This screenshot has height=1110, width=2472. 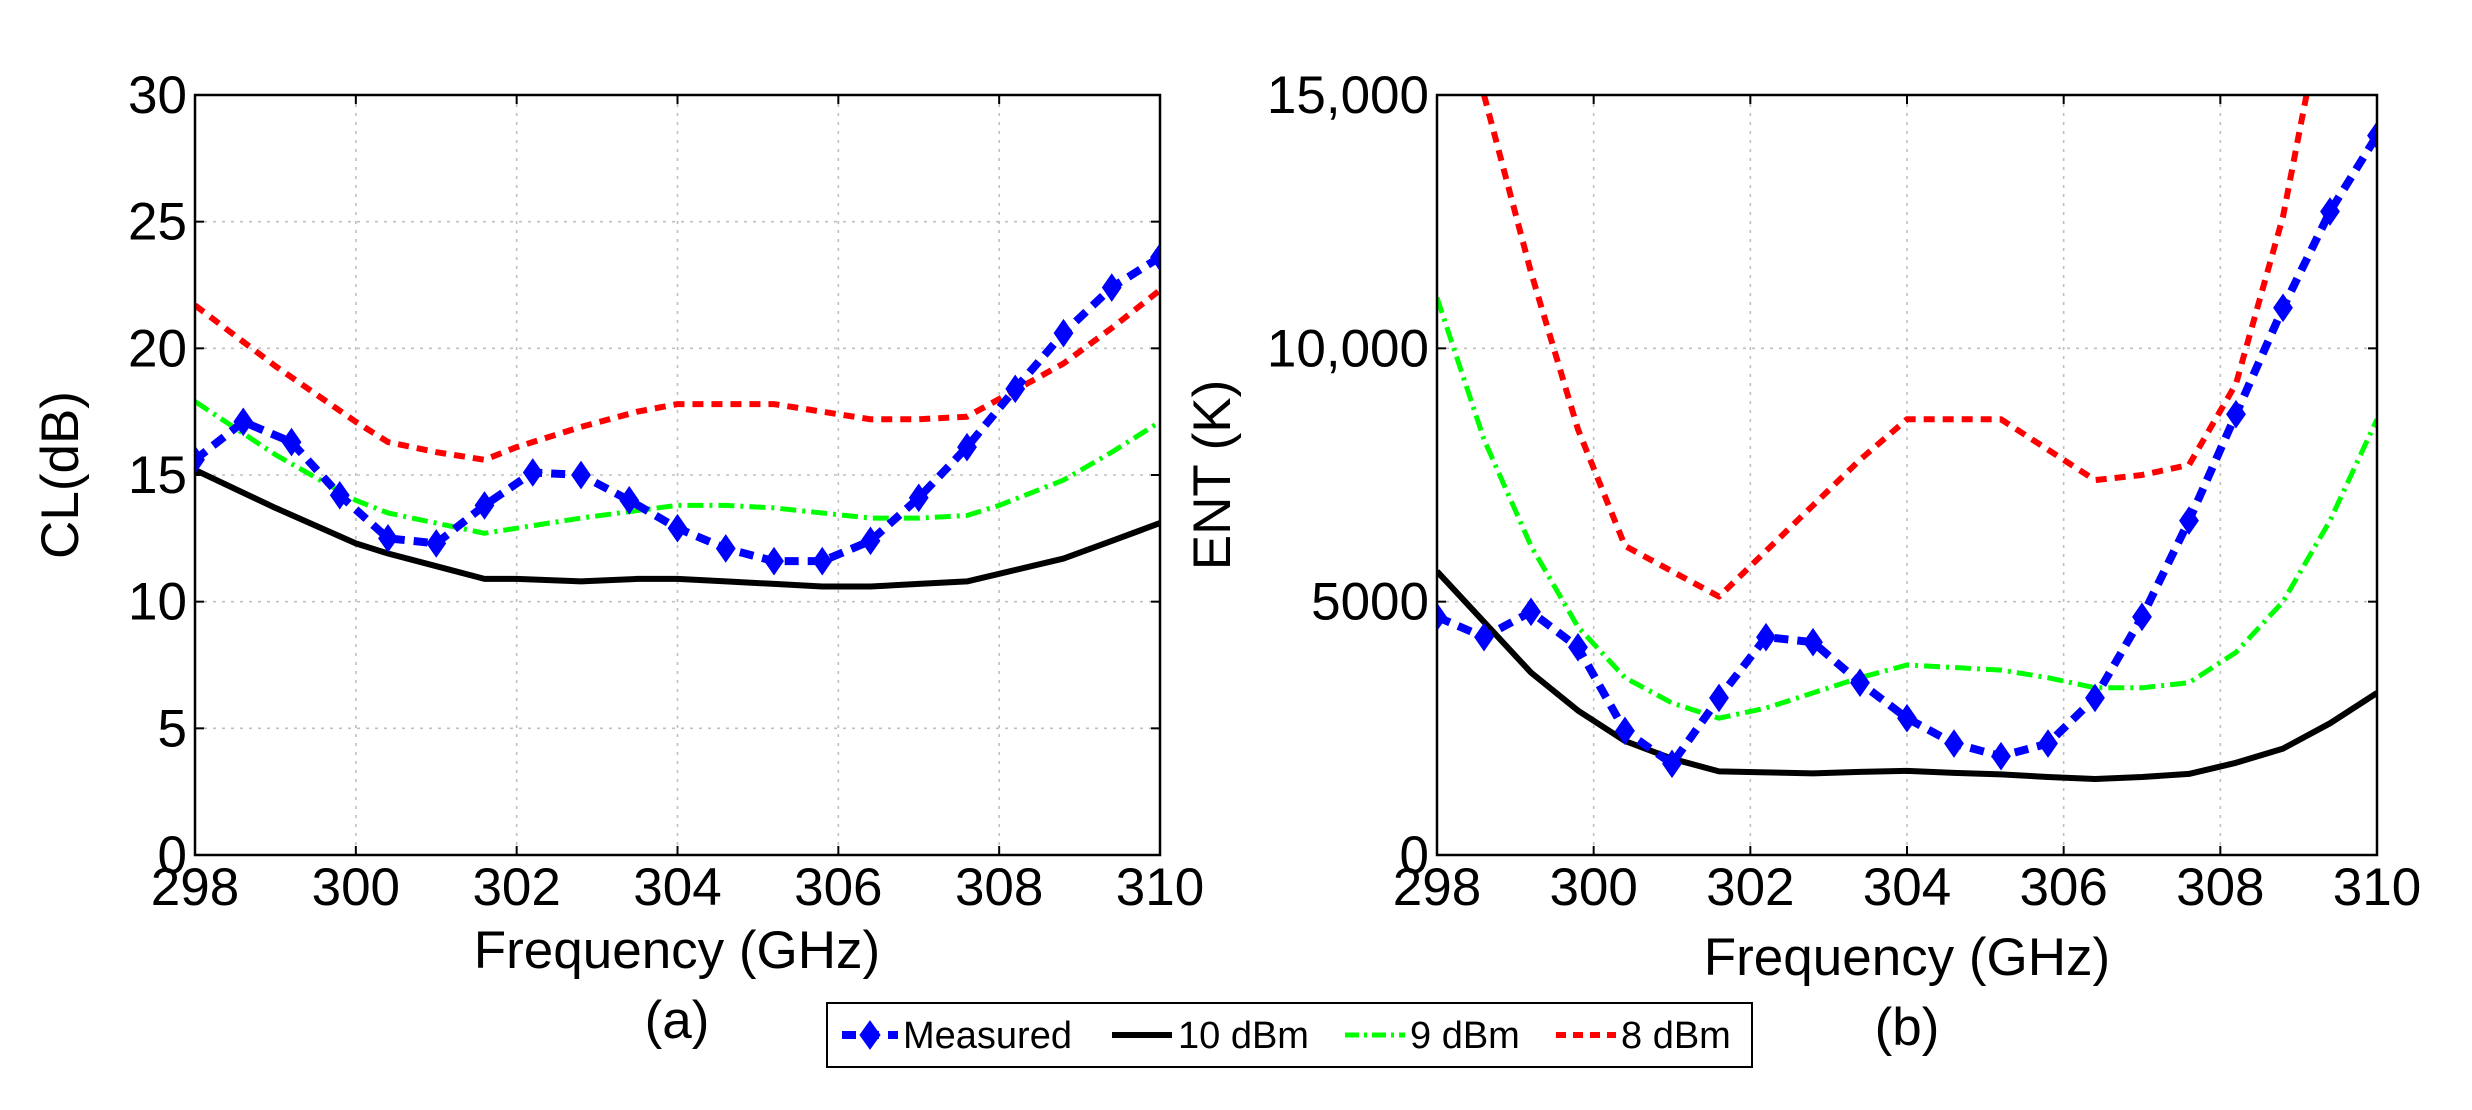 I want to click on panel-a-x-axis-title: Frequency (GHz), so click(x=677, y=950).